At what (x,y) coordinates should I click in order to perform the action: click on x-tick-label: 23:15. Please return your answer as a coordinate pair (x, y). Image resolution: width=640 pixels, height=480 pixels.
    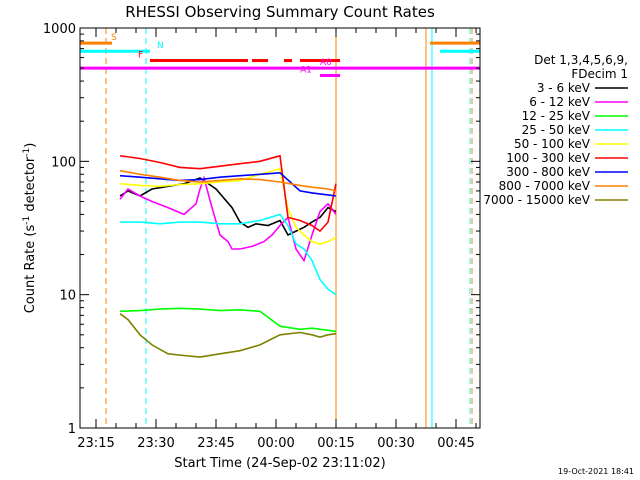
    Looking at the image, I should click on (95, 443).